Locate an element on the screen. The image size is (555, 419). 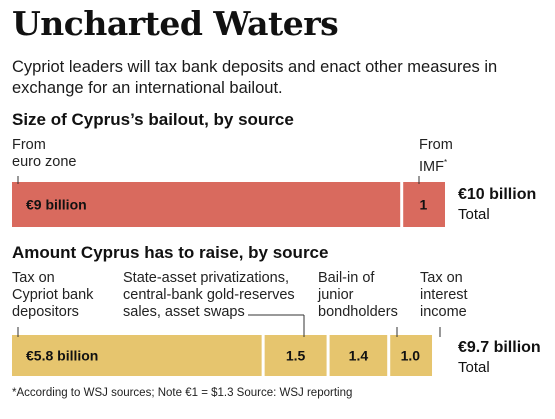
raise-label-interest-tax: Tax on interest income is located at coordinates (444, 295).